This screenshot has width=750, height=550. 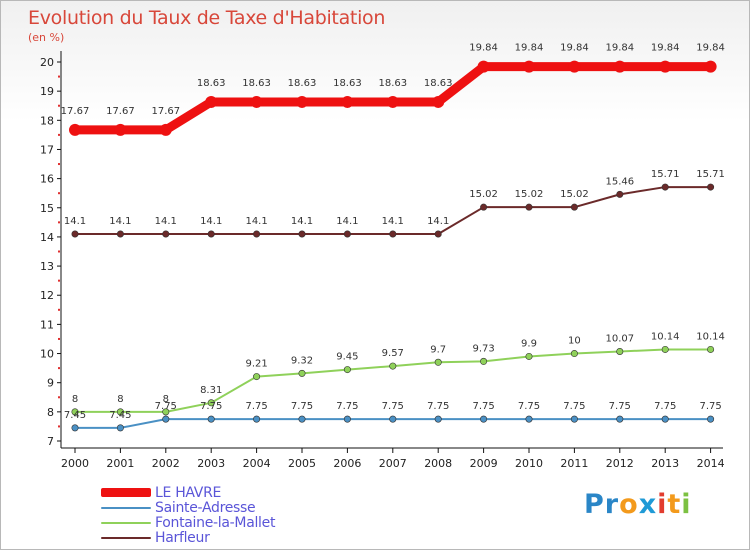 What do you see at coordinates (188, 538) in the screenshot?
I see `legend-item-harfleur: Harfleur` at bounding box center [188, 538].